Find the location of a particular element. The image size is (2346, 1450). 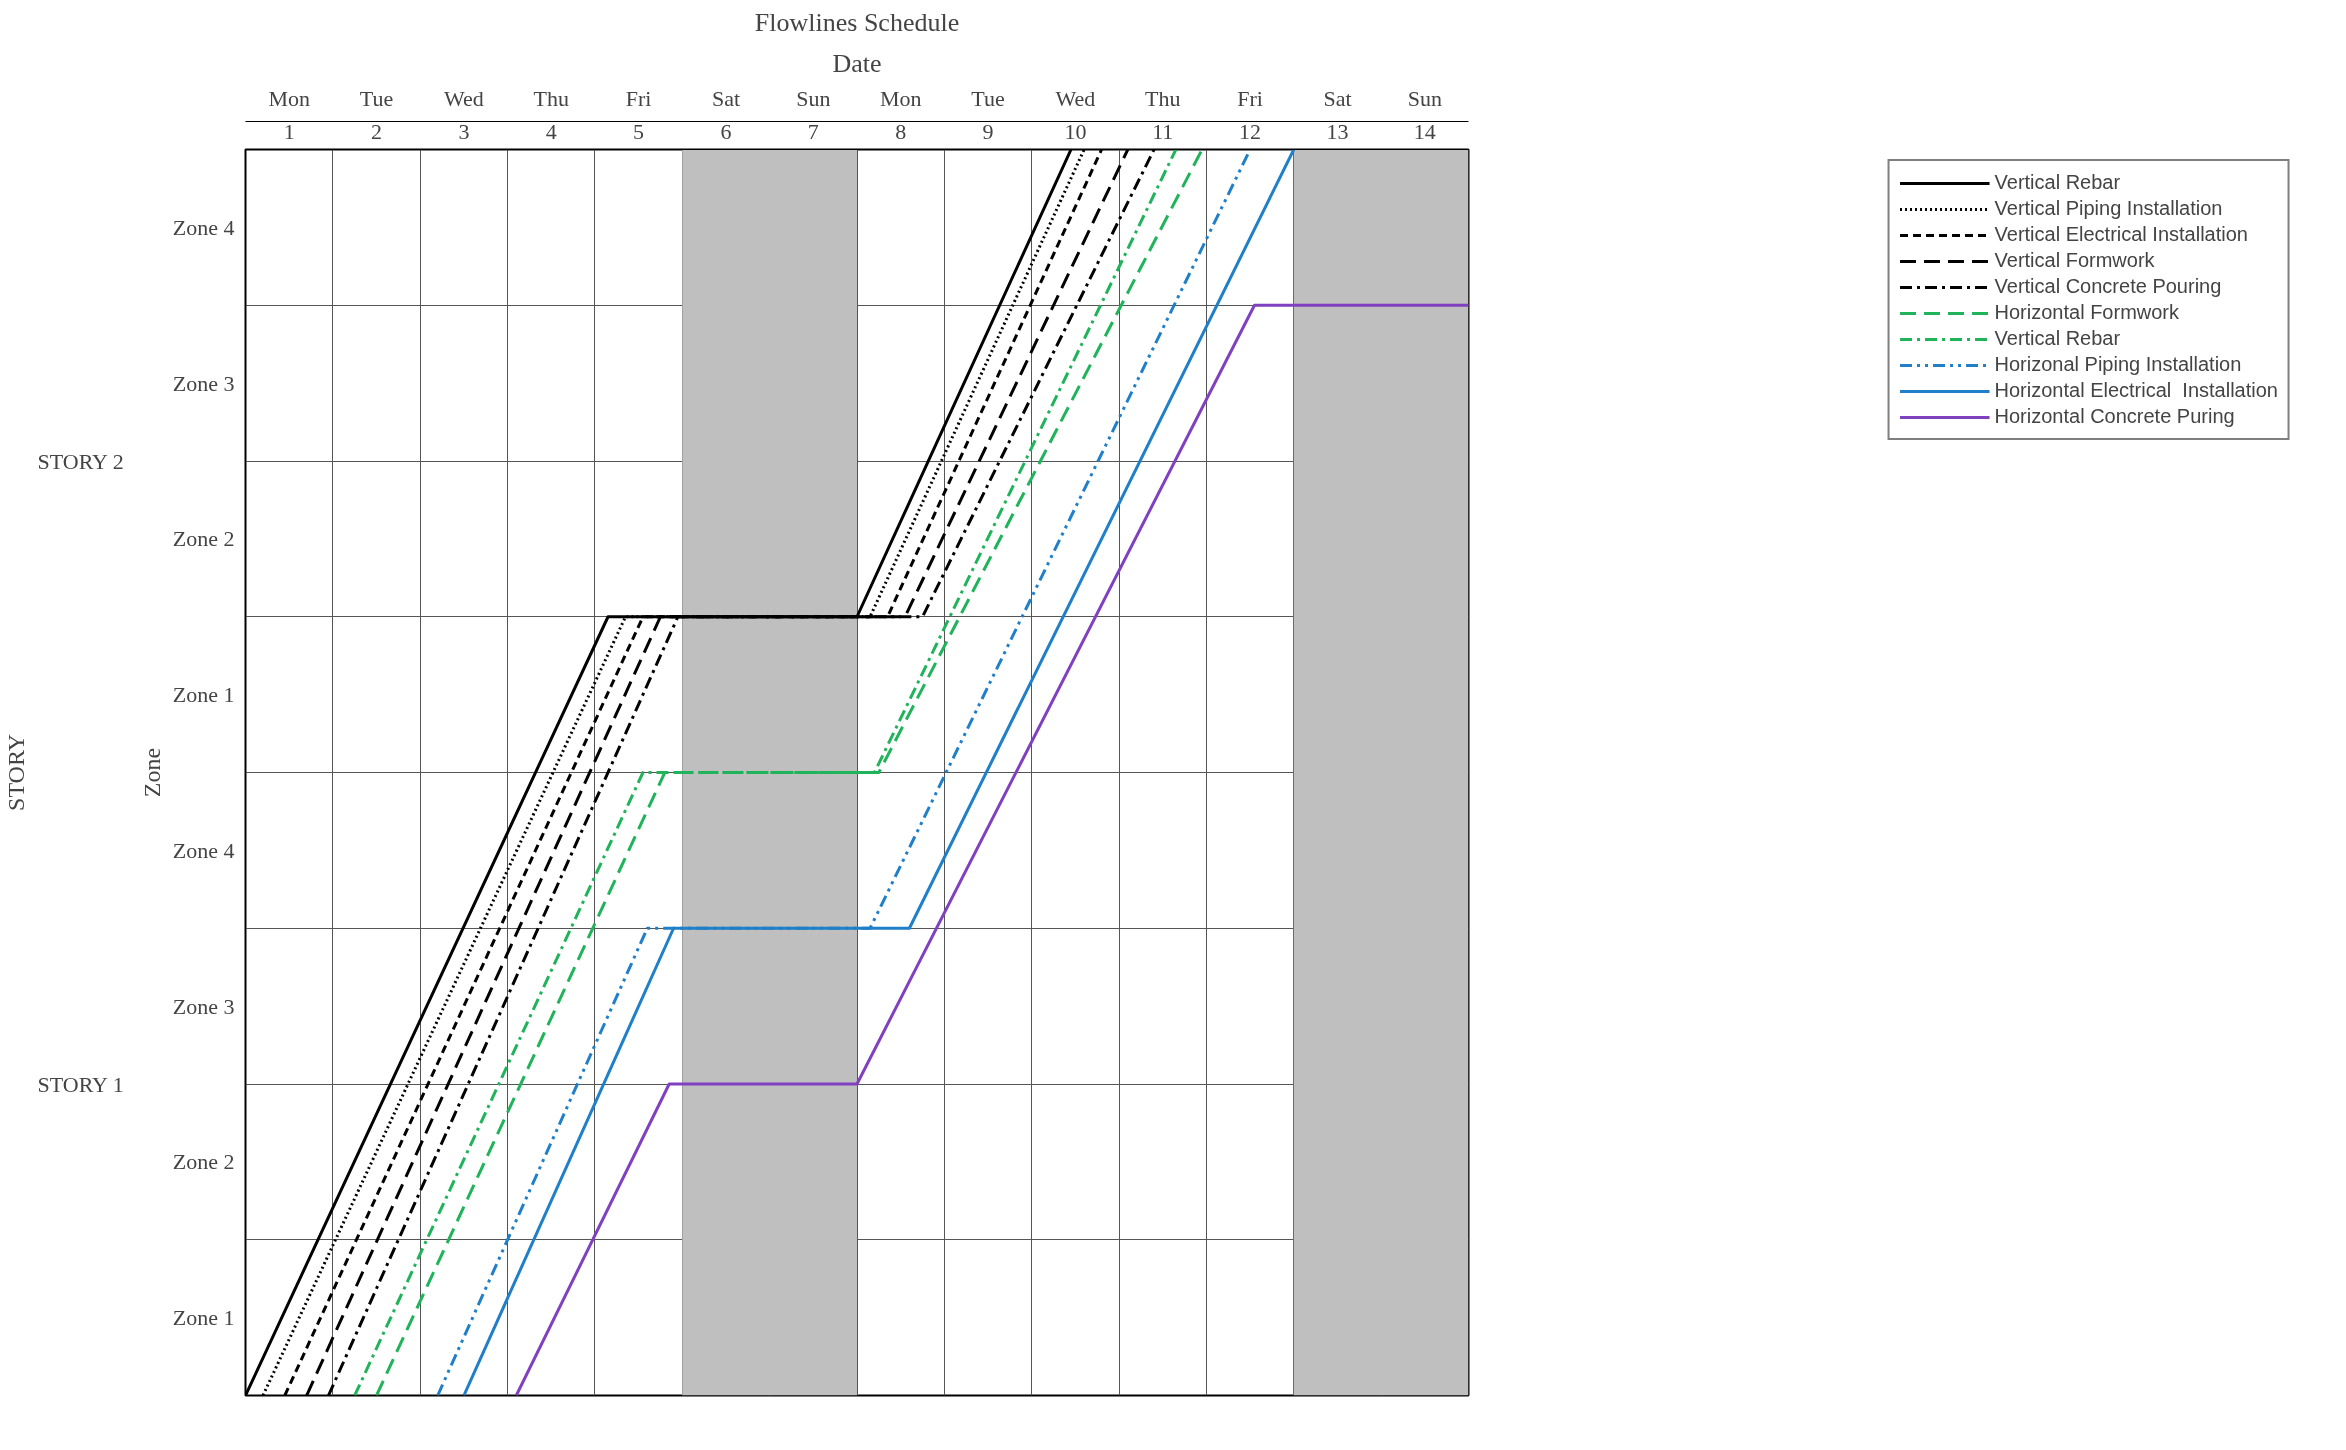

legend-label: Vertical Piping Installation is located at coordinates (2108, 208).